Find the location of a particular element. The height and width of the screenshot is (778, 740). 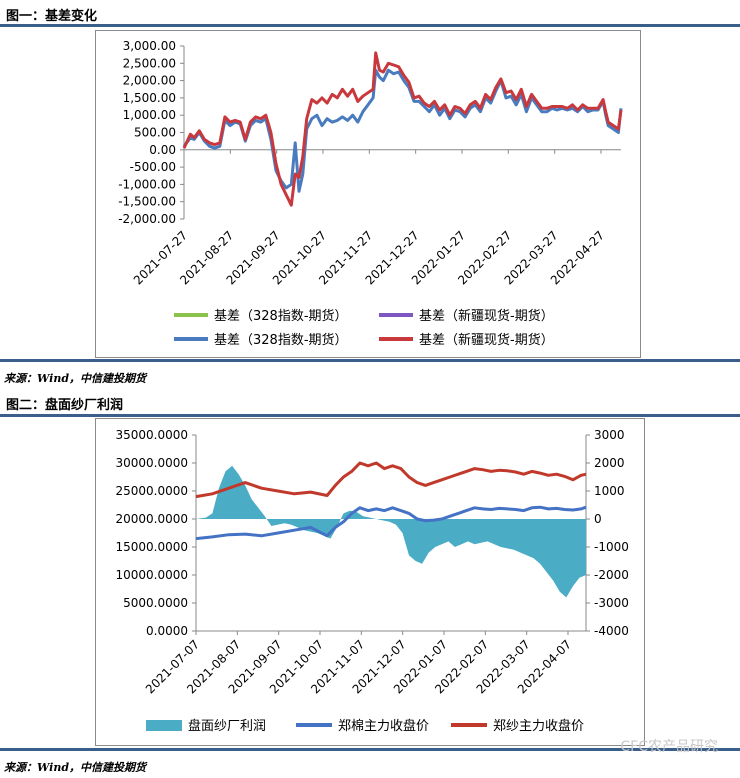

y-tick-label: 1,000.00 is located at coordinates (149, 115).